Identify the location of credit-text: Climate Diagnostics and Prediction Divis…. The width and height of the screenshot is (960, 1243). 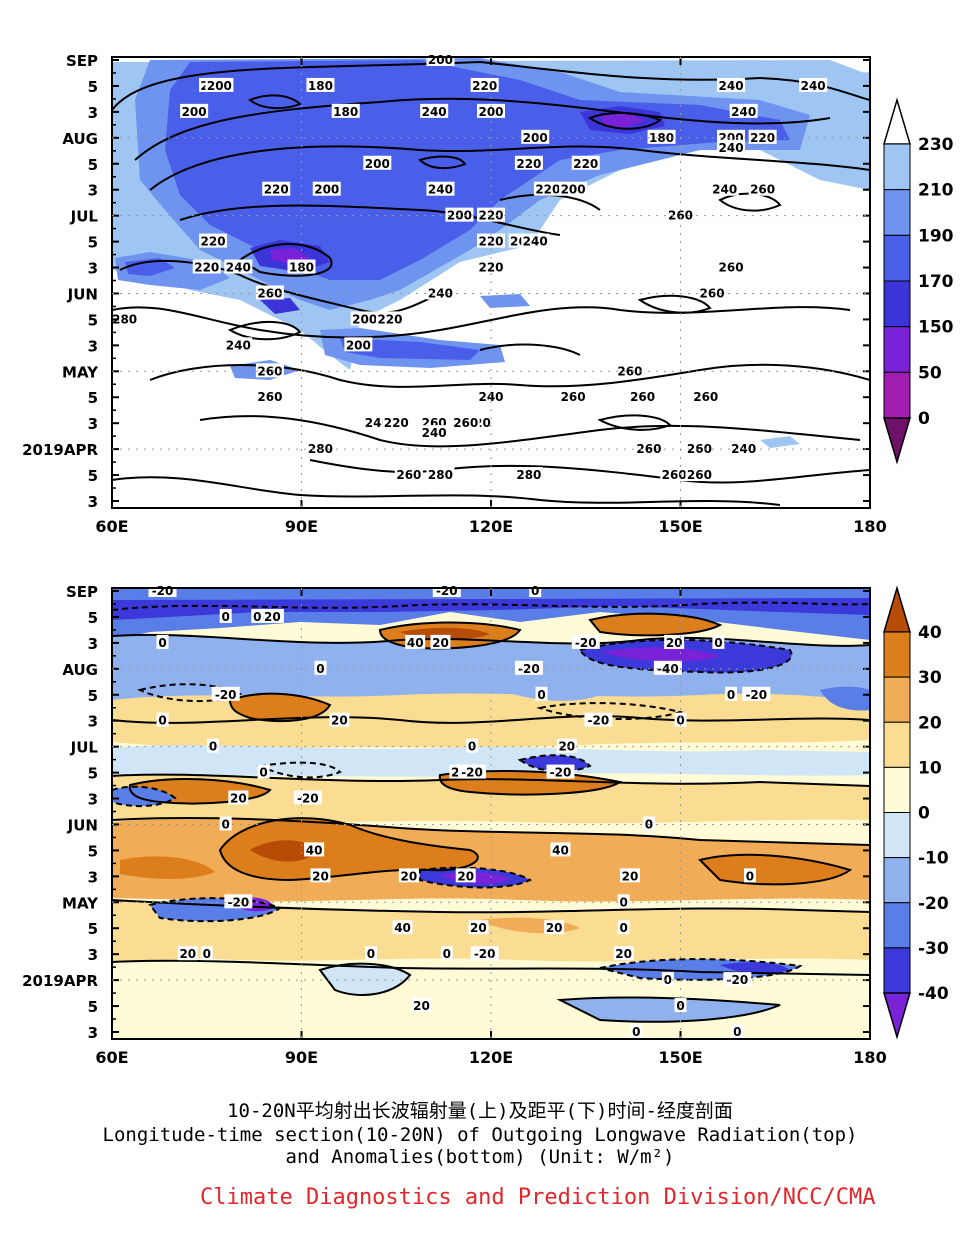
(538, 1197).